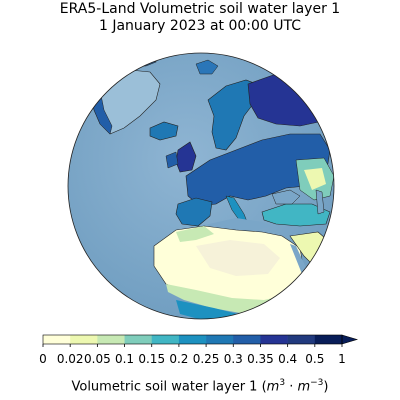 The width and height of the screenshot is (400, 400). Describe the element at coordinates (317, 383) in the screenshot. I see `colorbar-label-exp2: −3` at that location.